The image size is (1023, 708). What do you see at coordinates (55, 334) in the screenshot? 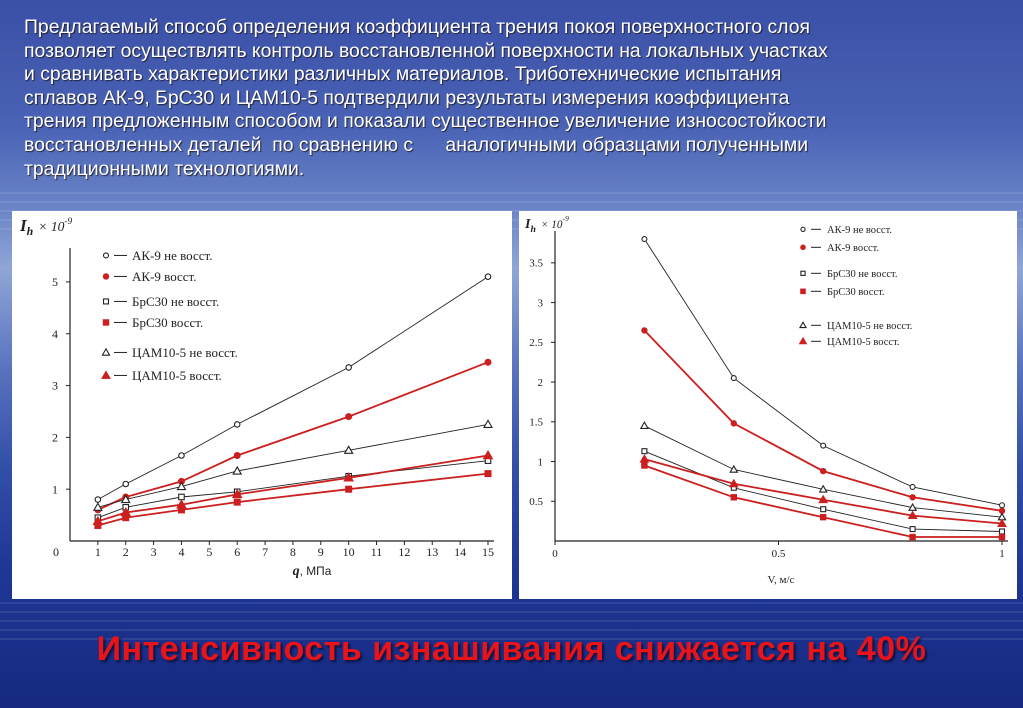
I see `y-tick-label: 4` at bounding box center [55, 334].